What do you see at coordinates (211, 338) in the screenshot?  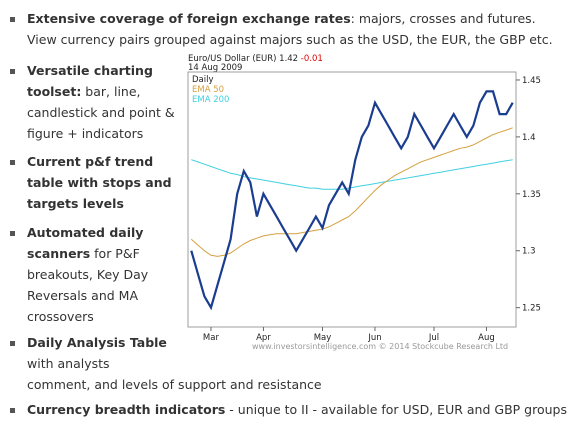 I see `x-tick-label: Mar` at bounding box center [211, 338].